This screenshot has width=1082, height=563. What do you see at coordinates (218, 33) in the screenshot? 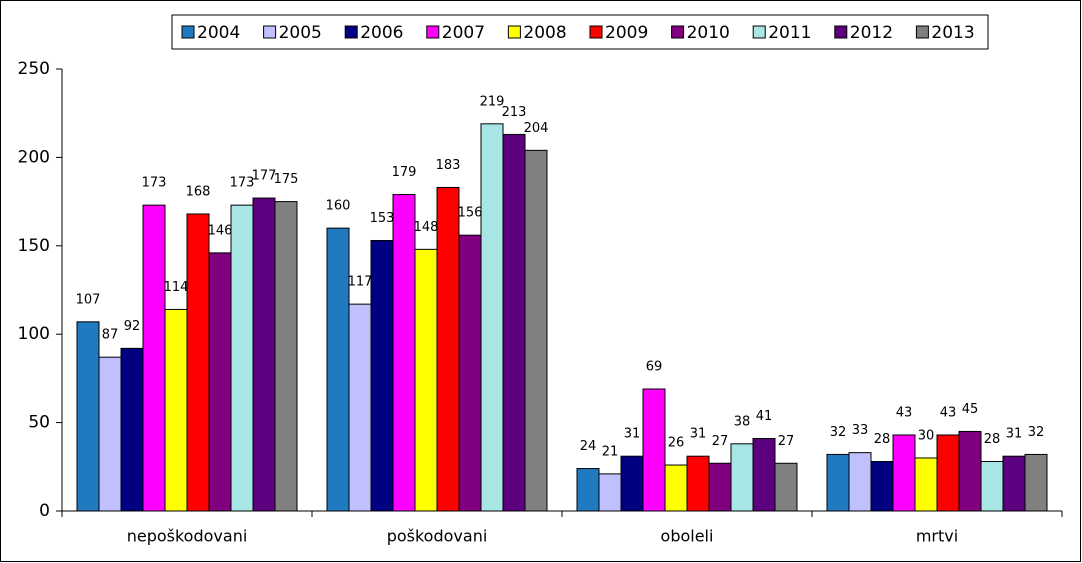
I see `legend-label: 2004` at bounding box center [218, 33].